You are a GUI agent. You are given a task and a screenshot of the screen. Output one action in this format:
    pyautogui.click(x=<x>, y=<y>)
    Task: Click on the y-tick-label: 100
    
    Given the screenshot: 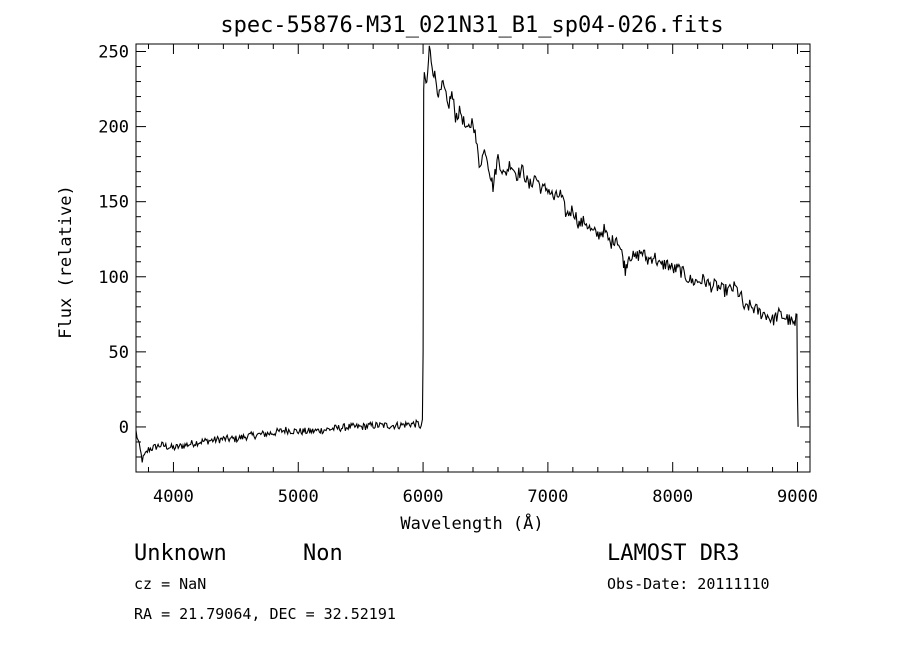 What is the action you would take?
    pyautogui.click(x=113, y=278)
    